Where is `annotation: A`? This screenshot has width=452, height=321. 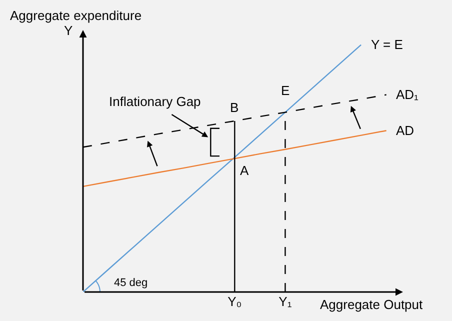
annotation: A is located at coordinates (244, 170).